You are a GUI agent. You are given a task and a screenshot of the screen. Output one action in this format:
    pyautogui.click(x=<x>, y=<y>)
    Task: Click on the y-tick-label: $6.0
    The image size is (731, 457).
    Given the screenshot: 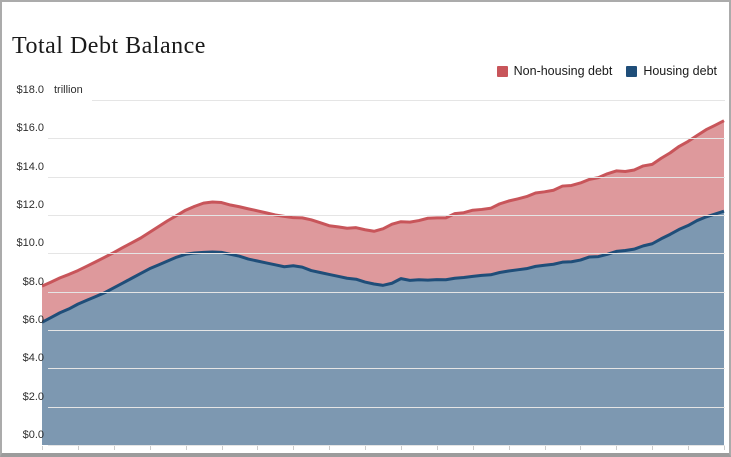 What is the action you would take?
    pyautogui.click(x=33, y=320)
    